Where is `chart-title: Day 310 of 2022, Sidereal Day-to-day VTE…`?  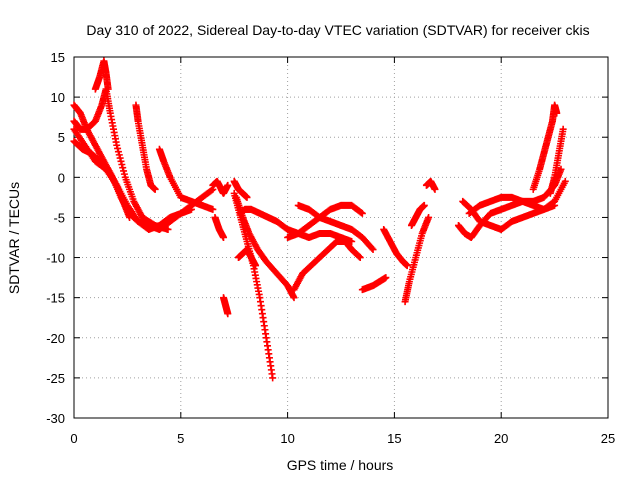
chart-title: Day 310 of 2022, Sidereal Day-to-day VTE… is located at coordinates (337, 30).